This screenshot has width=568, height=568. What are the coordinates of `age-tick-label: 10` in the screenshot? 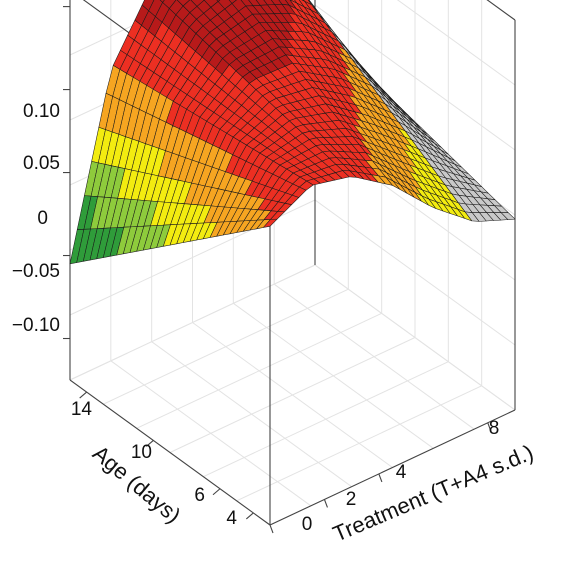 It's located at (141, 452).